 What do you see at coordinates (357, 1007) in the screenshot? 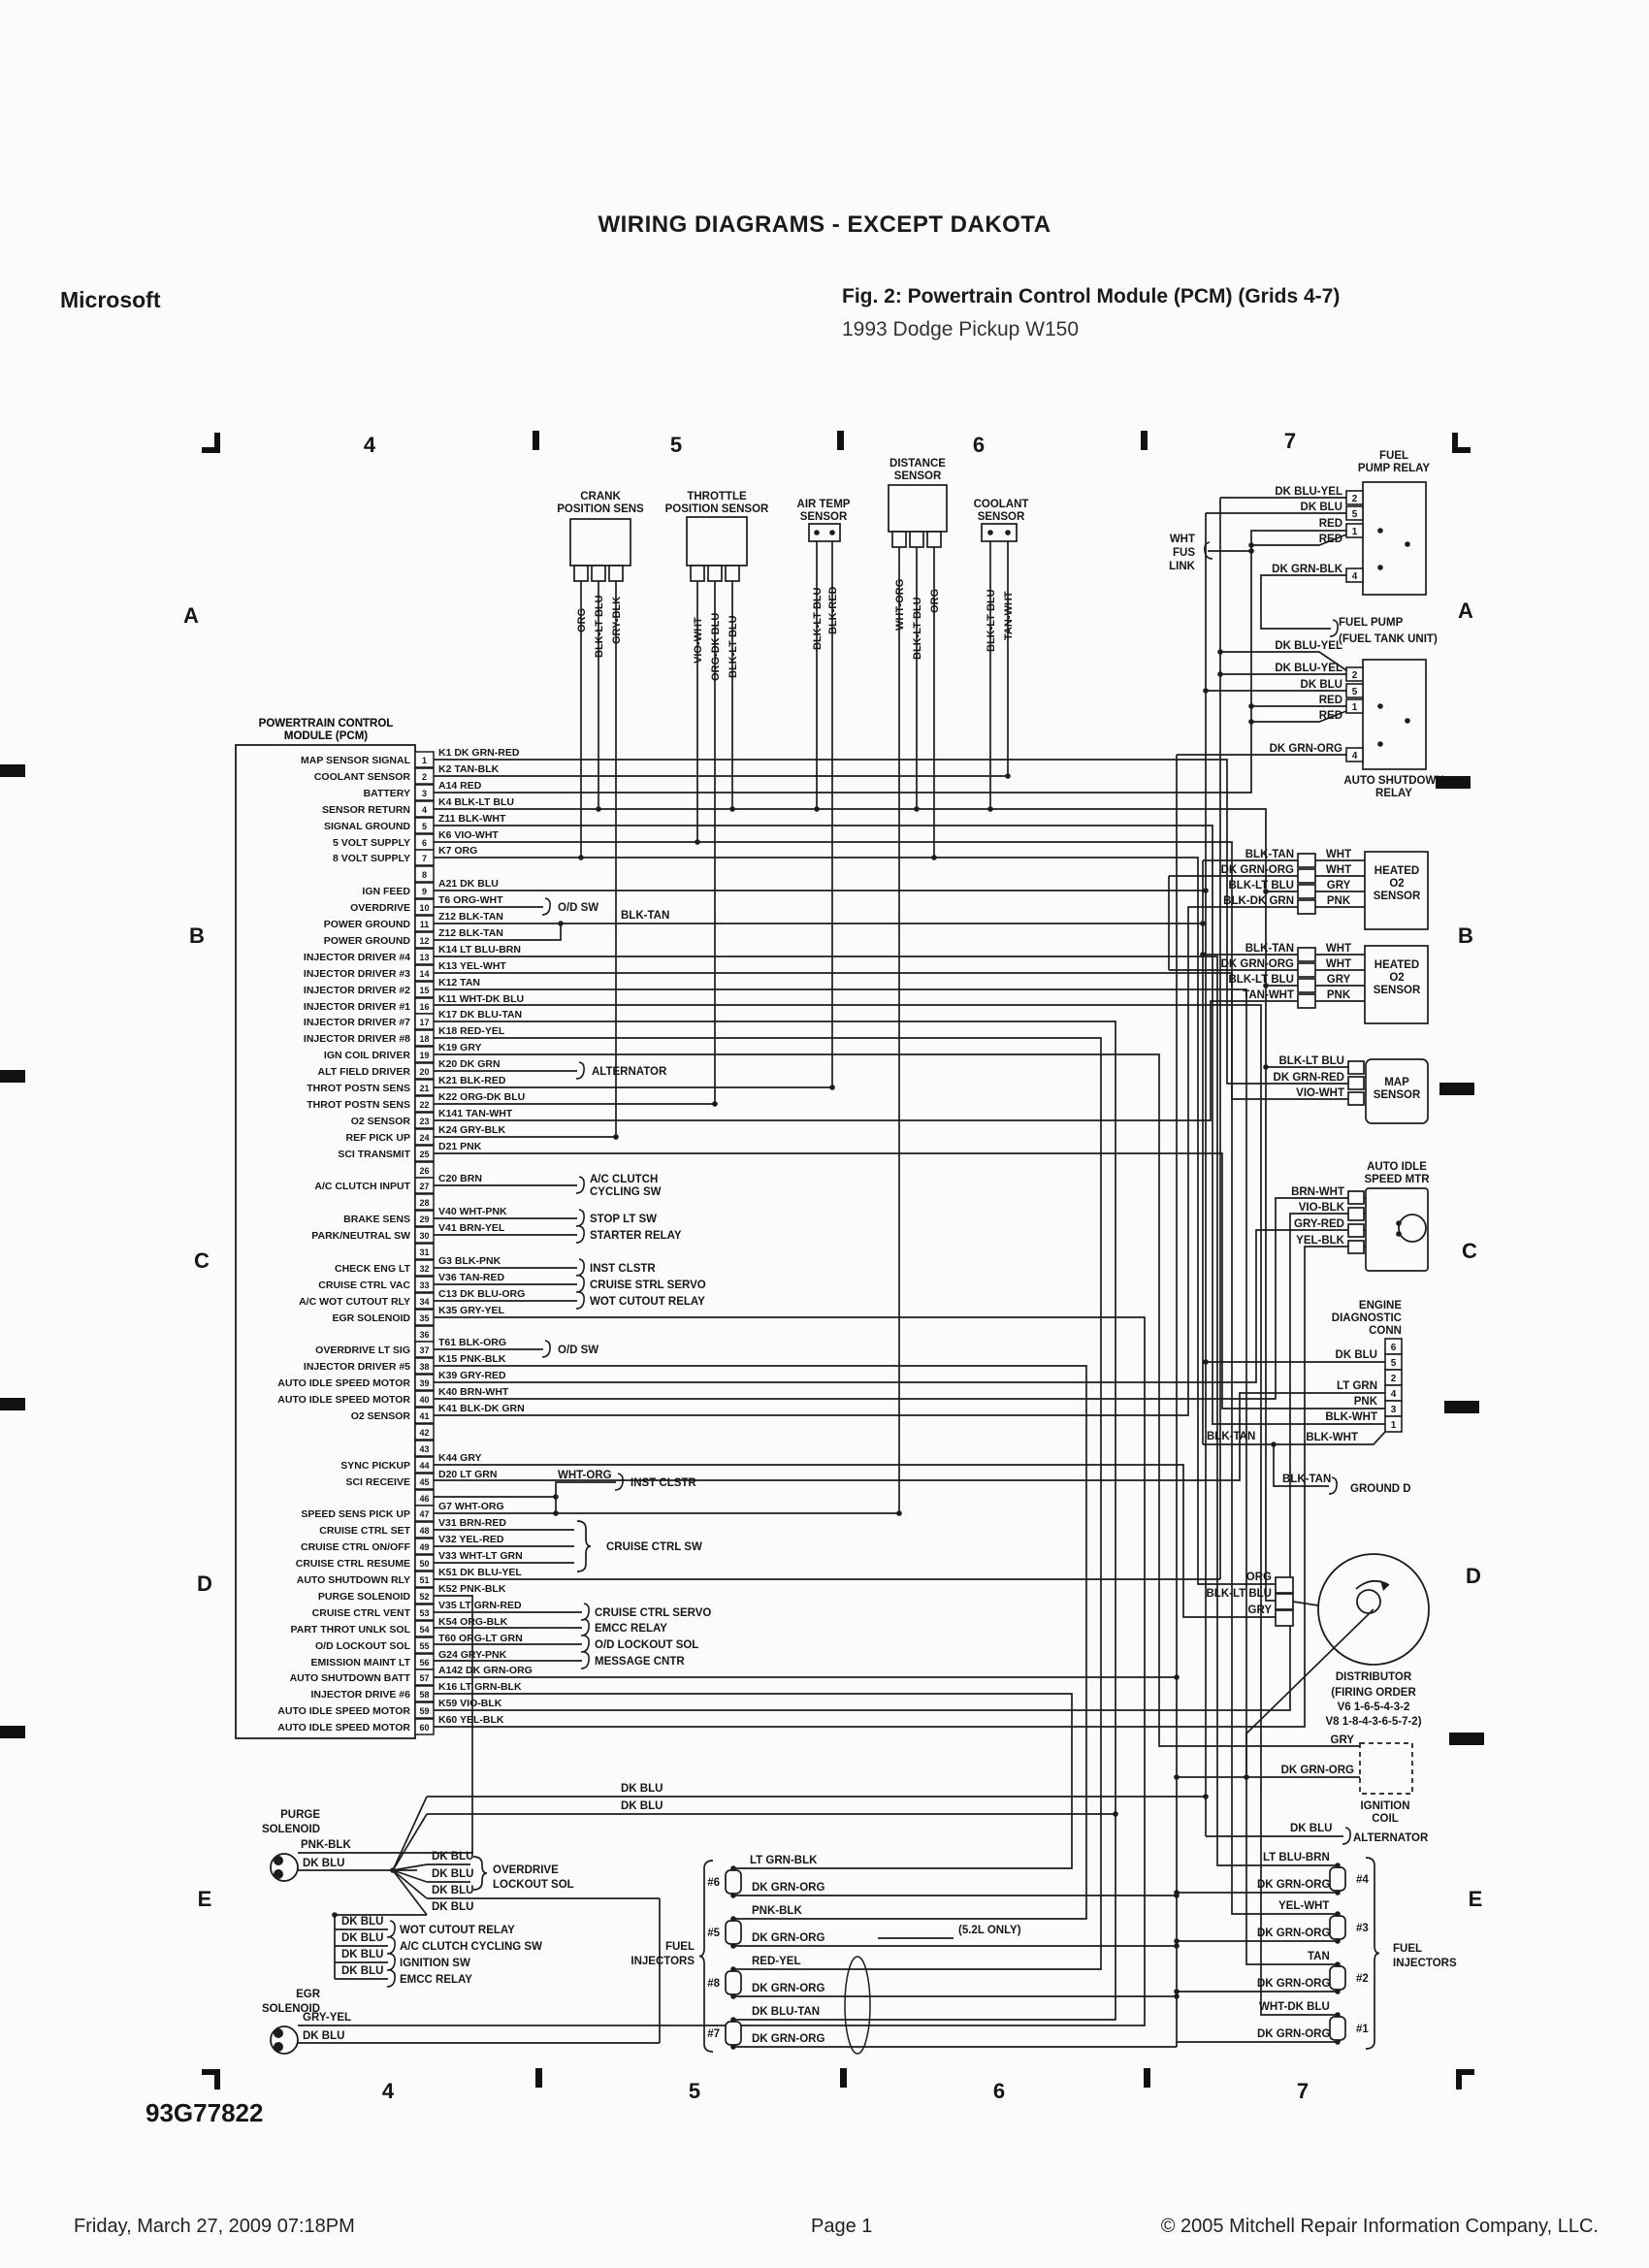
I see `pcm-pin-function: INJECTOR DRIVER #1` at bounding box center [357, 1007].